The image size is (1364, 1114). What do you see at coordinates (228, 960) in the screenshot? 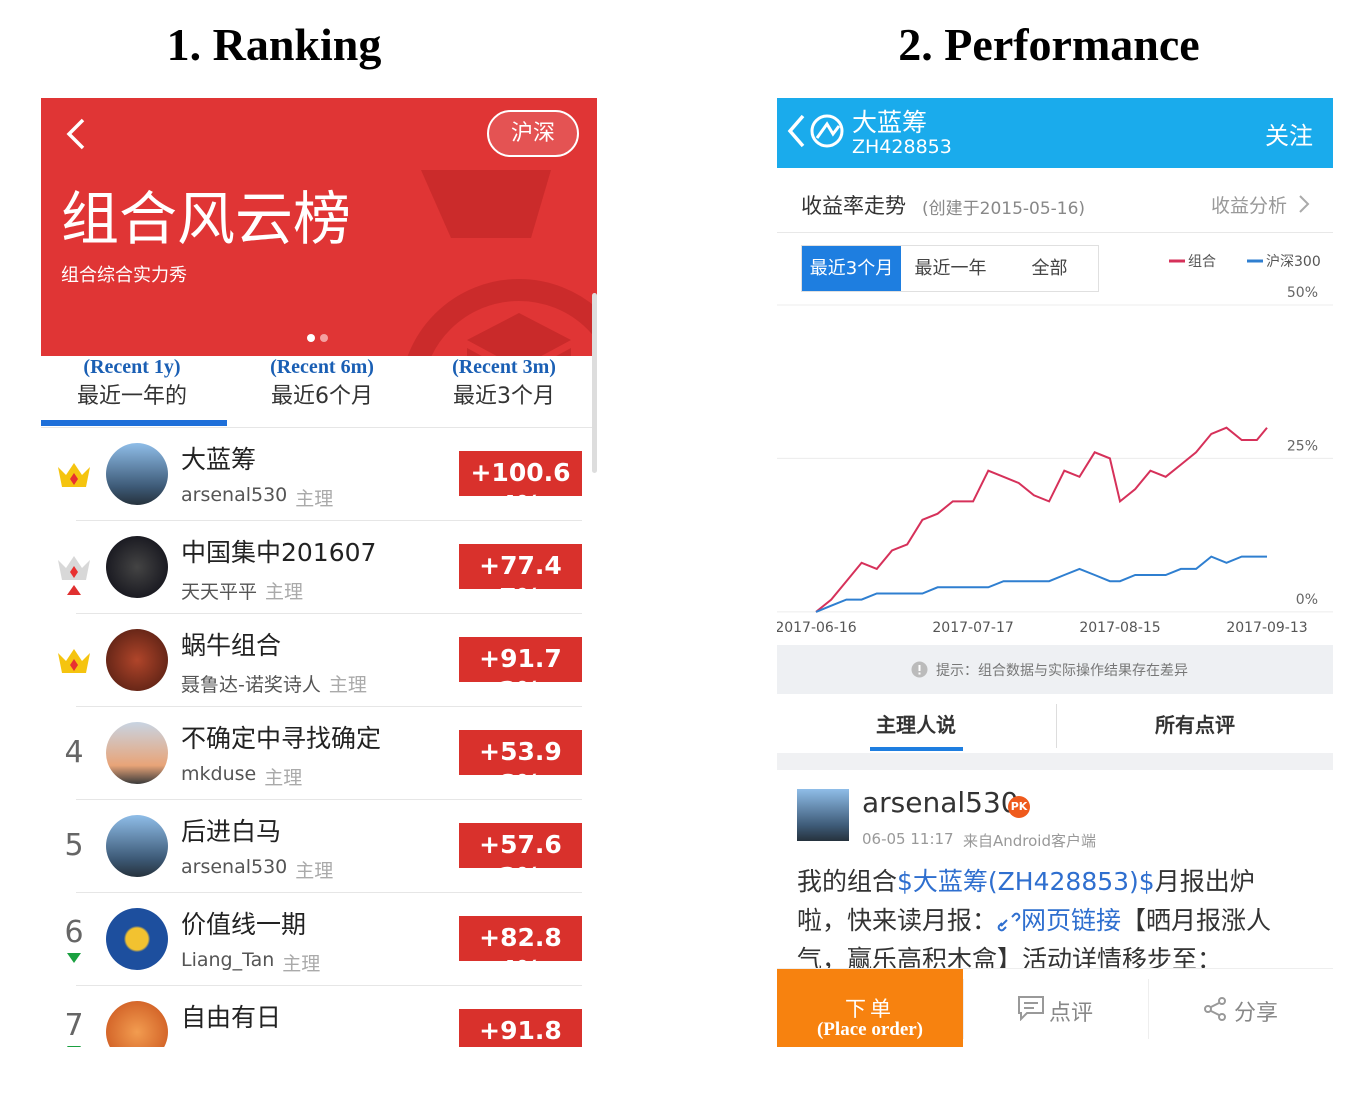
I see `manager-name: Liang_Tan` at bounding box center [228, 960].